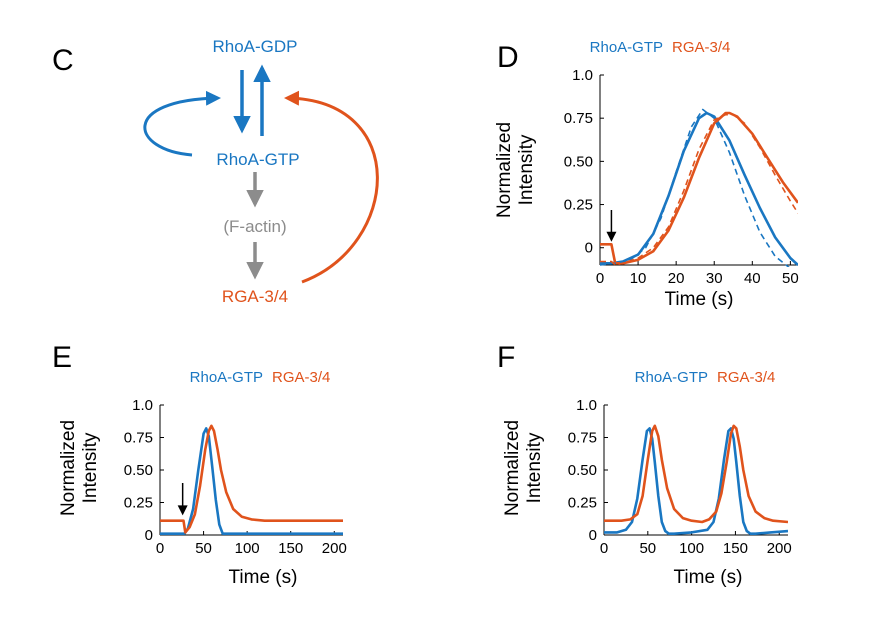  What do you see at coordinates (676, 278) in the screenshot?
I see `x-tick-label: 20` at bounding box center [676, 278].